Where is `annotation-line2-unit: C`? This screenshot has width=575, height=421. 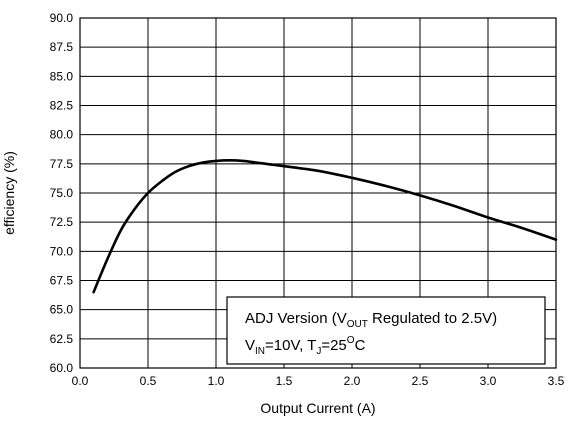
annotation-line2-unit: C is located at coordinates (360, 345).